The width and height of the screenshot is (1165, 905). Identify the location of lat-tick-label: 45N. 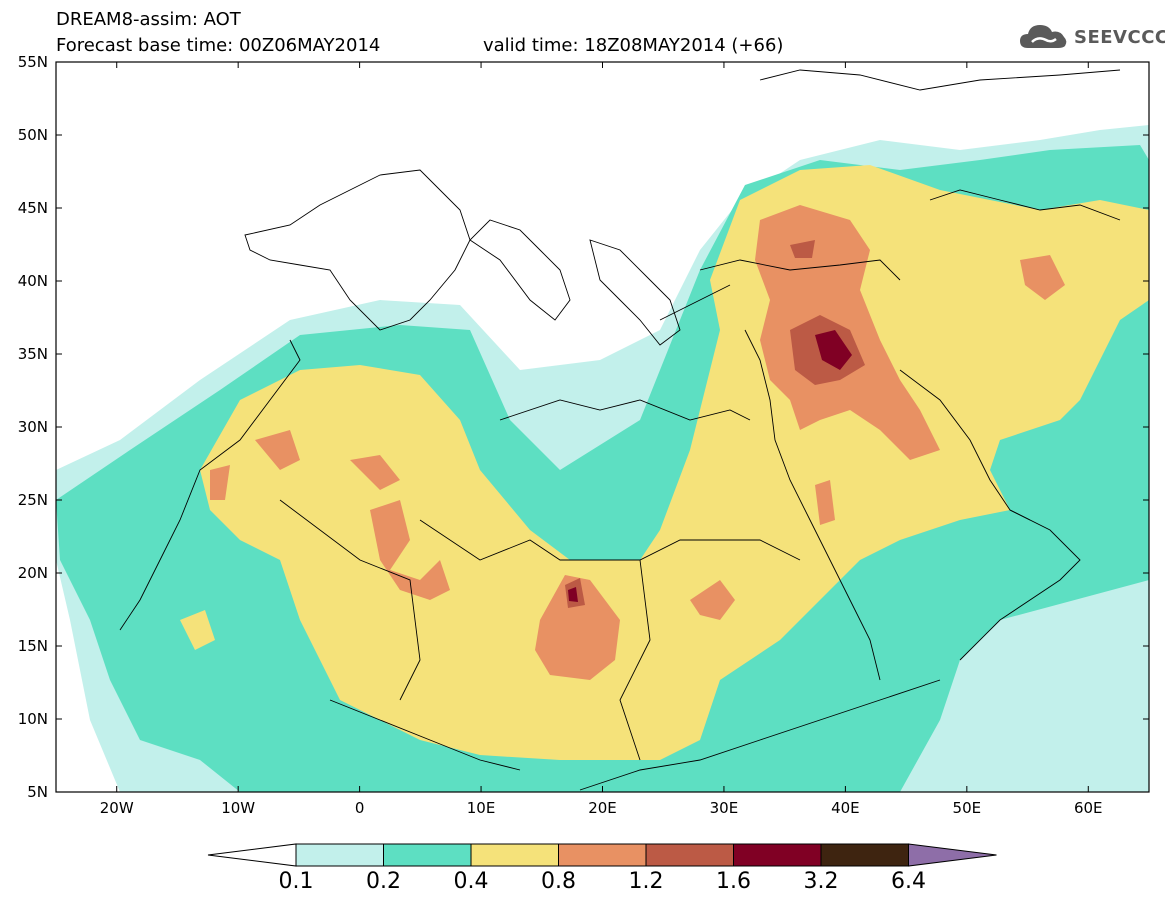
(32, 208).